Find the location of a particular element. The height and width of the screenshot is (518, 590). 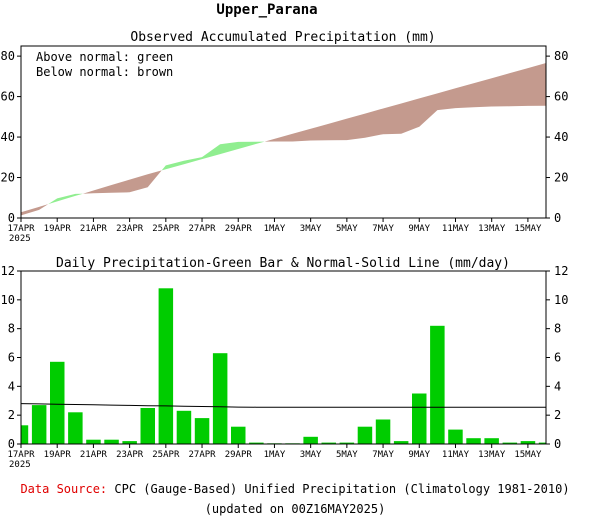

y-tick-label-right: 8 is located at coordinates (557, 329).